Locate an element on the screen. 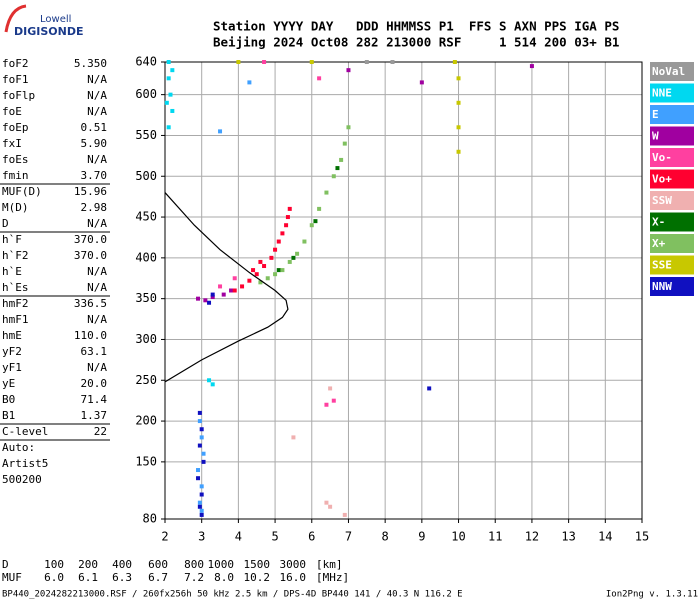 This screenshot has height=600, width=700. muf-cell: [MHz] is located at coordinates (332, 577).